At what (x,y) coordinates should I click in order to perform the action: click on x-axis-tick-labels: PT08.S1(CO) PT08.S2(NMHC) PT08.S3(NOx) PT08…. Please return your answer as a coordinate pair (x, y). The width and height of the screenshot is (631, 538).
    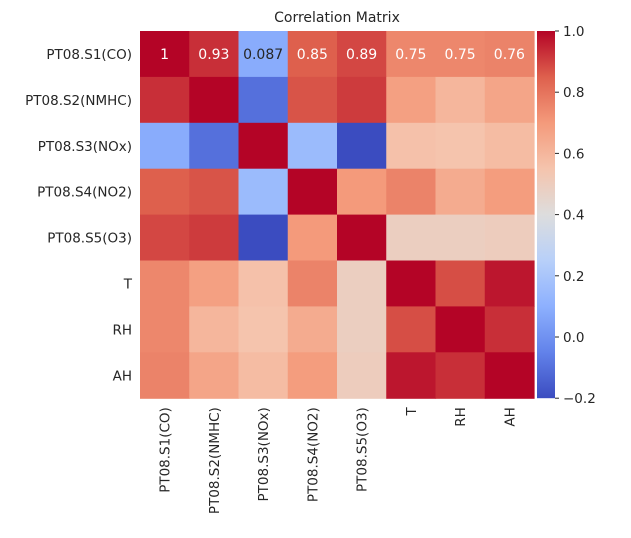
    Looking at the image, I should click on (338, 460).